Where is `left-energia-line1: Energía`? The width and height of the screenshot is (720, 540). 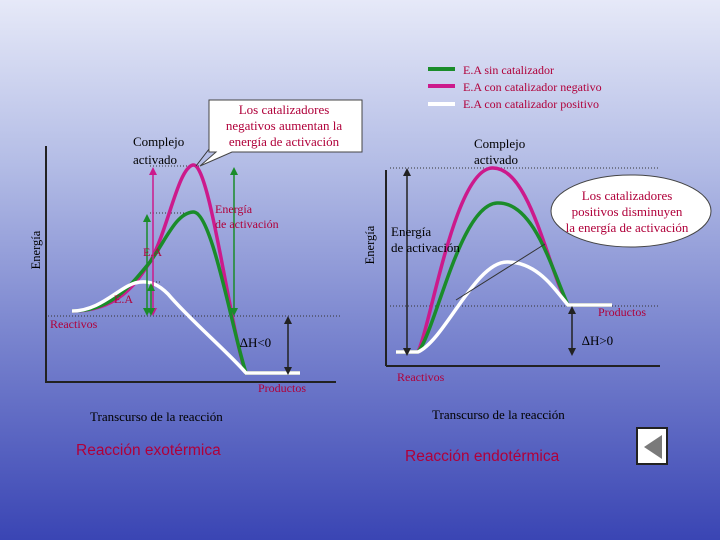 left-energia-line1: Energía is located at coordinates (234, 209).